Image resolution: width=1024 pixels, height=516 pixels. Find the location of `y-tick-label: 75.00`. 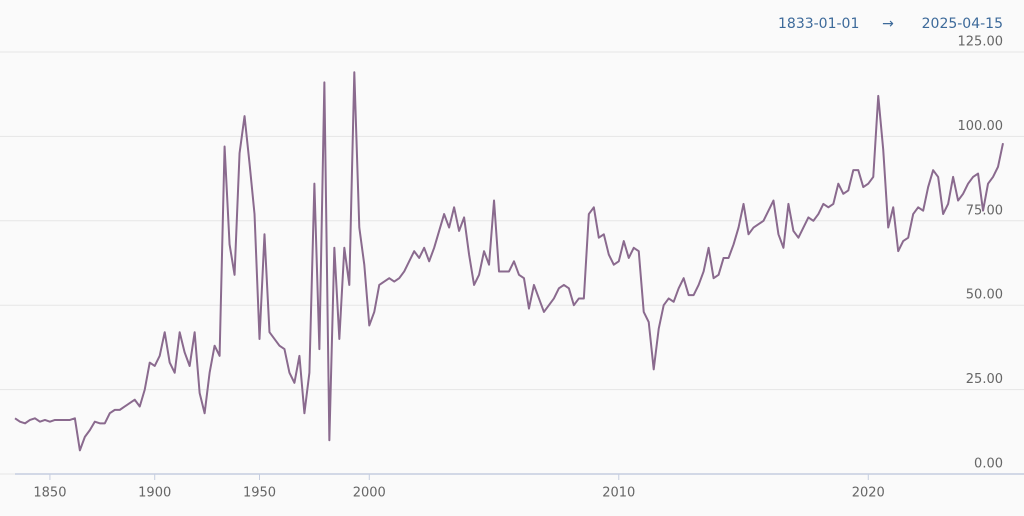

y-tick-label: 75.00 is located at coordinates (984, 210).